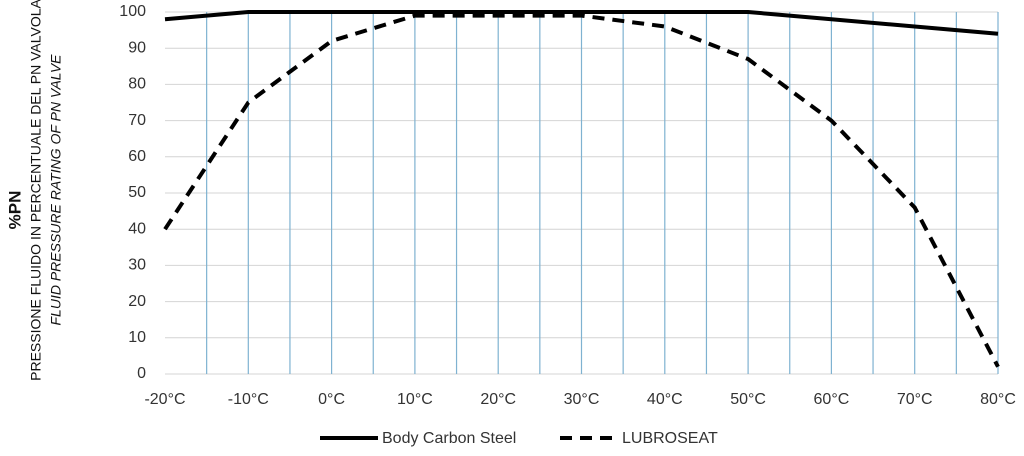 This screenshot has width=1024, height=456. I want to click on y-tick-label: 10, so click(137, 337).